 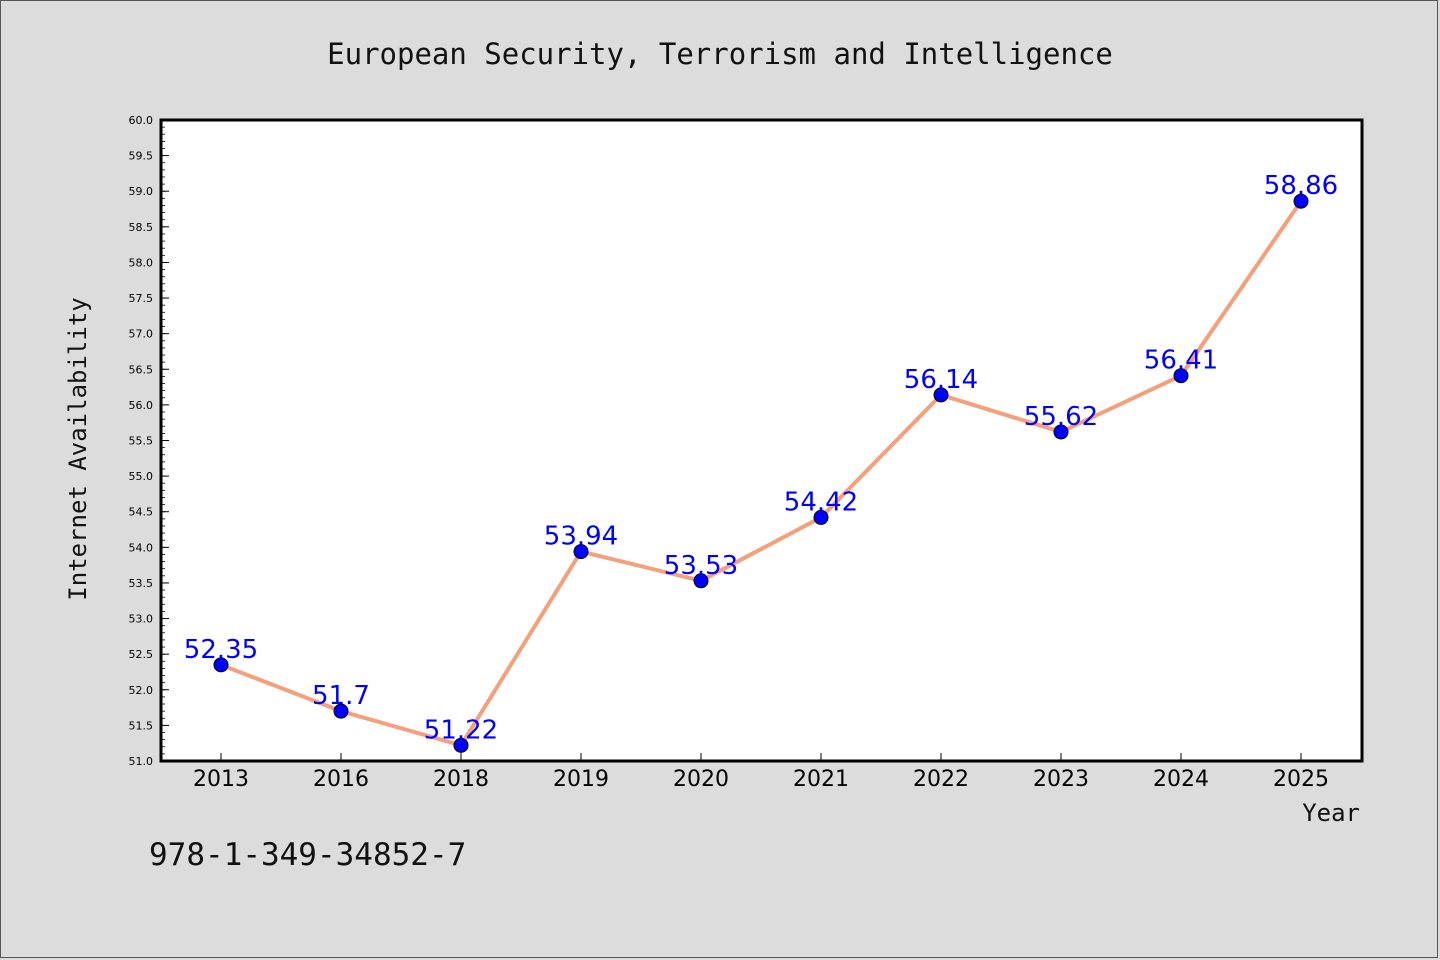 I want to click on data-label: 53.53, so click(x=701, y=566).